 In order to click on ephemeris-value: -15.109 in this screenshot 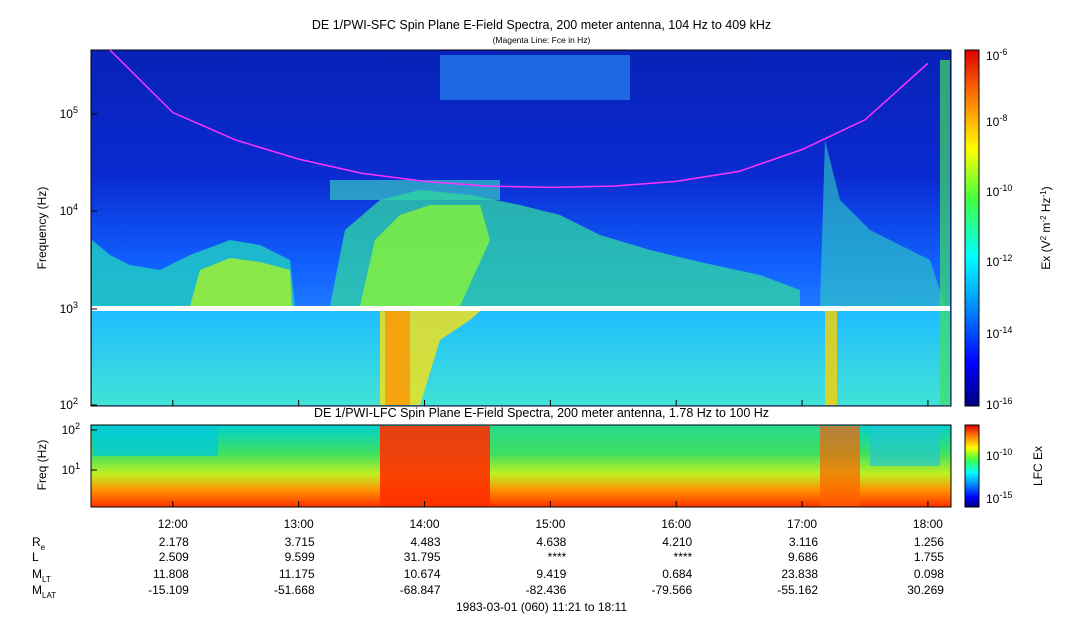, I will do `click(168, 590)`.